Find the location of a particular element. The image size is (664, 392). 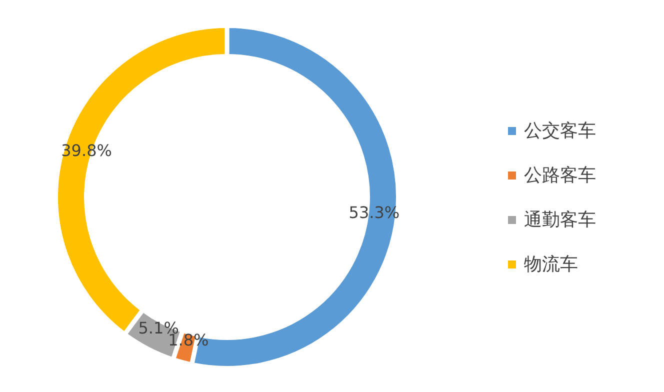

legend-label: 物流车 is located at coordinates (551, 264).